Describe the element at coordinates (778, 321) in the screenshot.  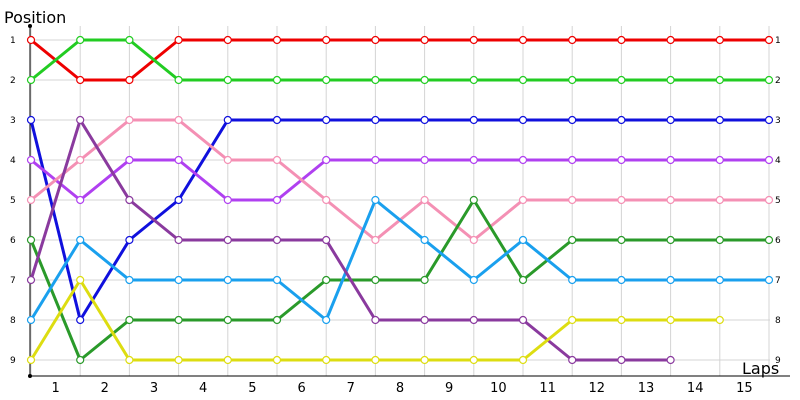
I see `right-position-label: 8` at that location.